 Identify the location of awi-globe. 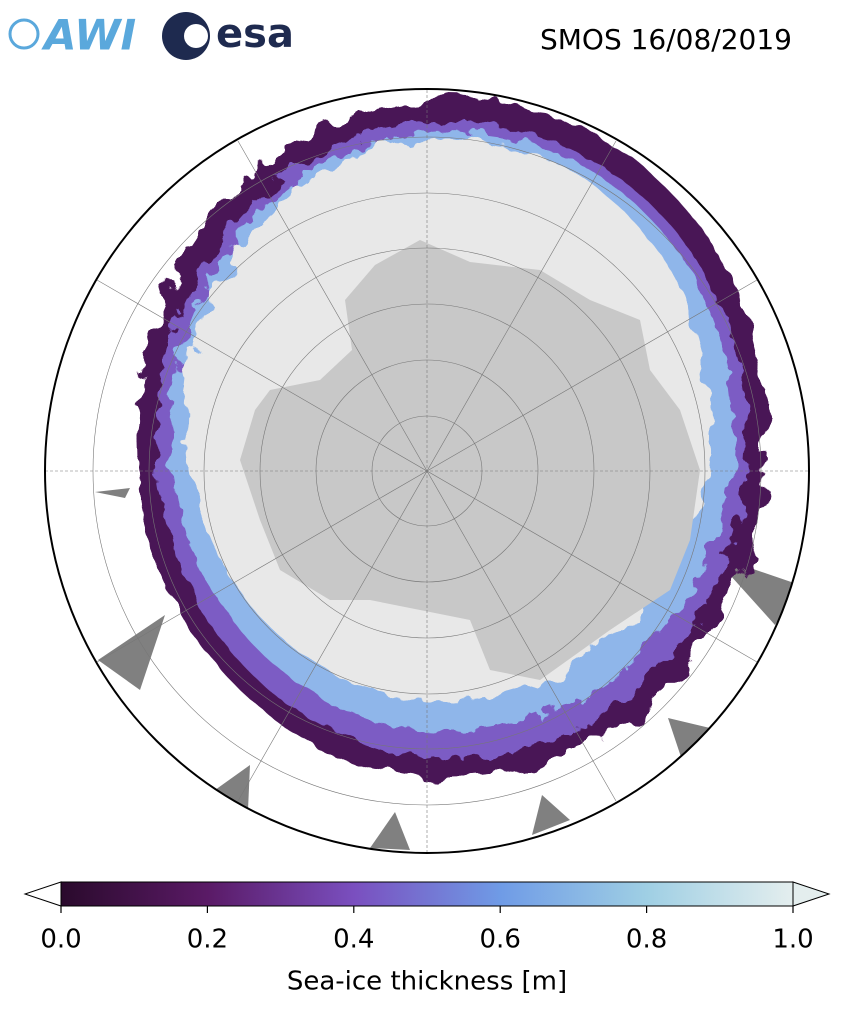
(24, 34).